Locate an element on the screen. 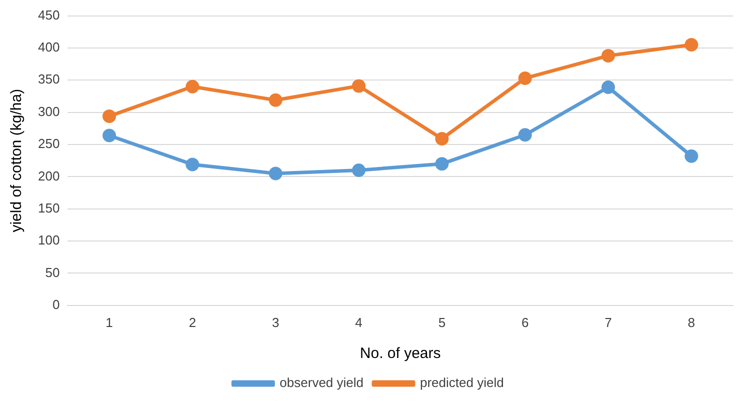 The image size is (753, 404). x-tick-label: 2 is located at coordinates (192, 322).